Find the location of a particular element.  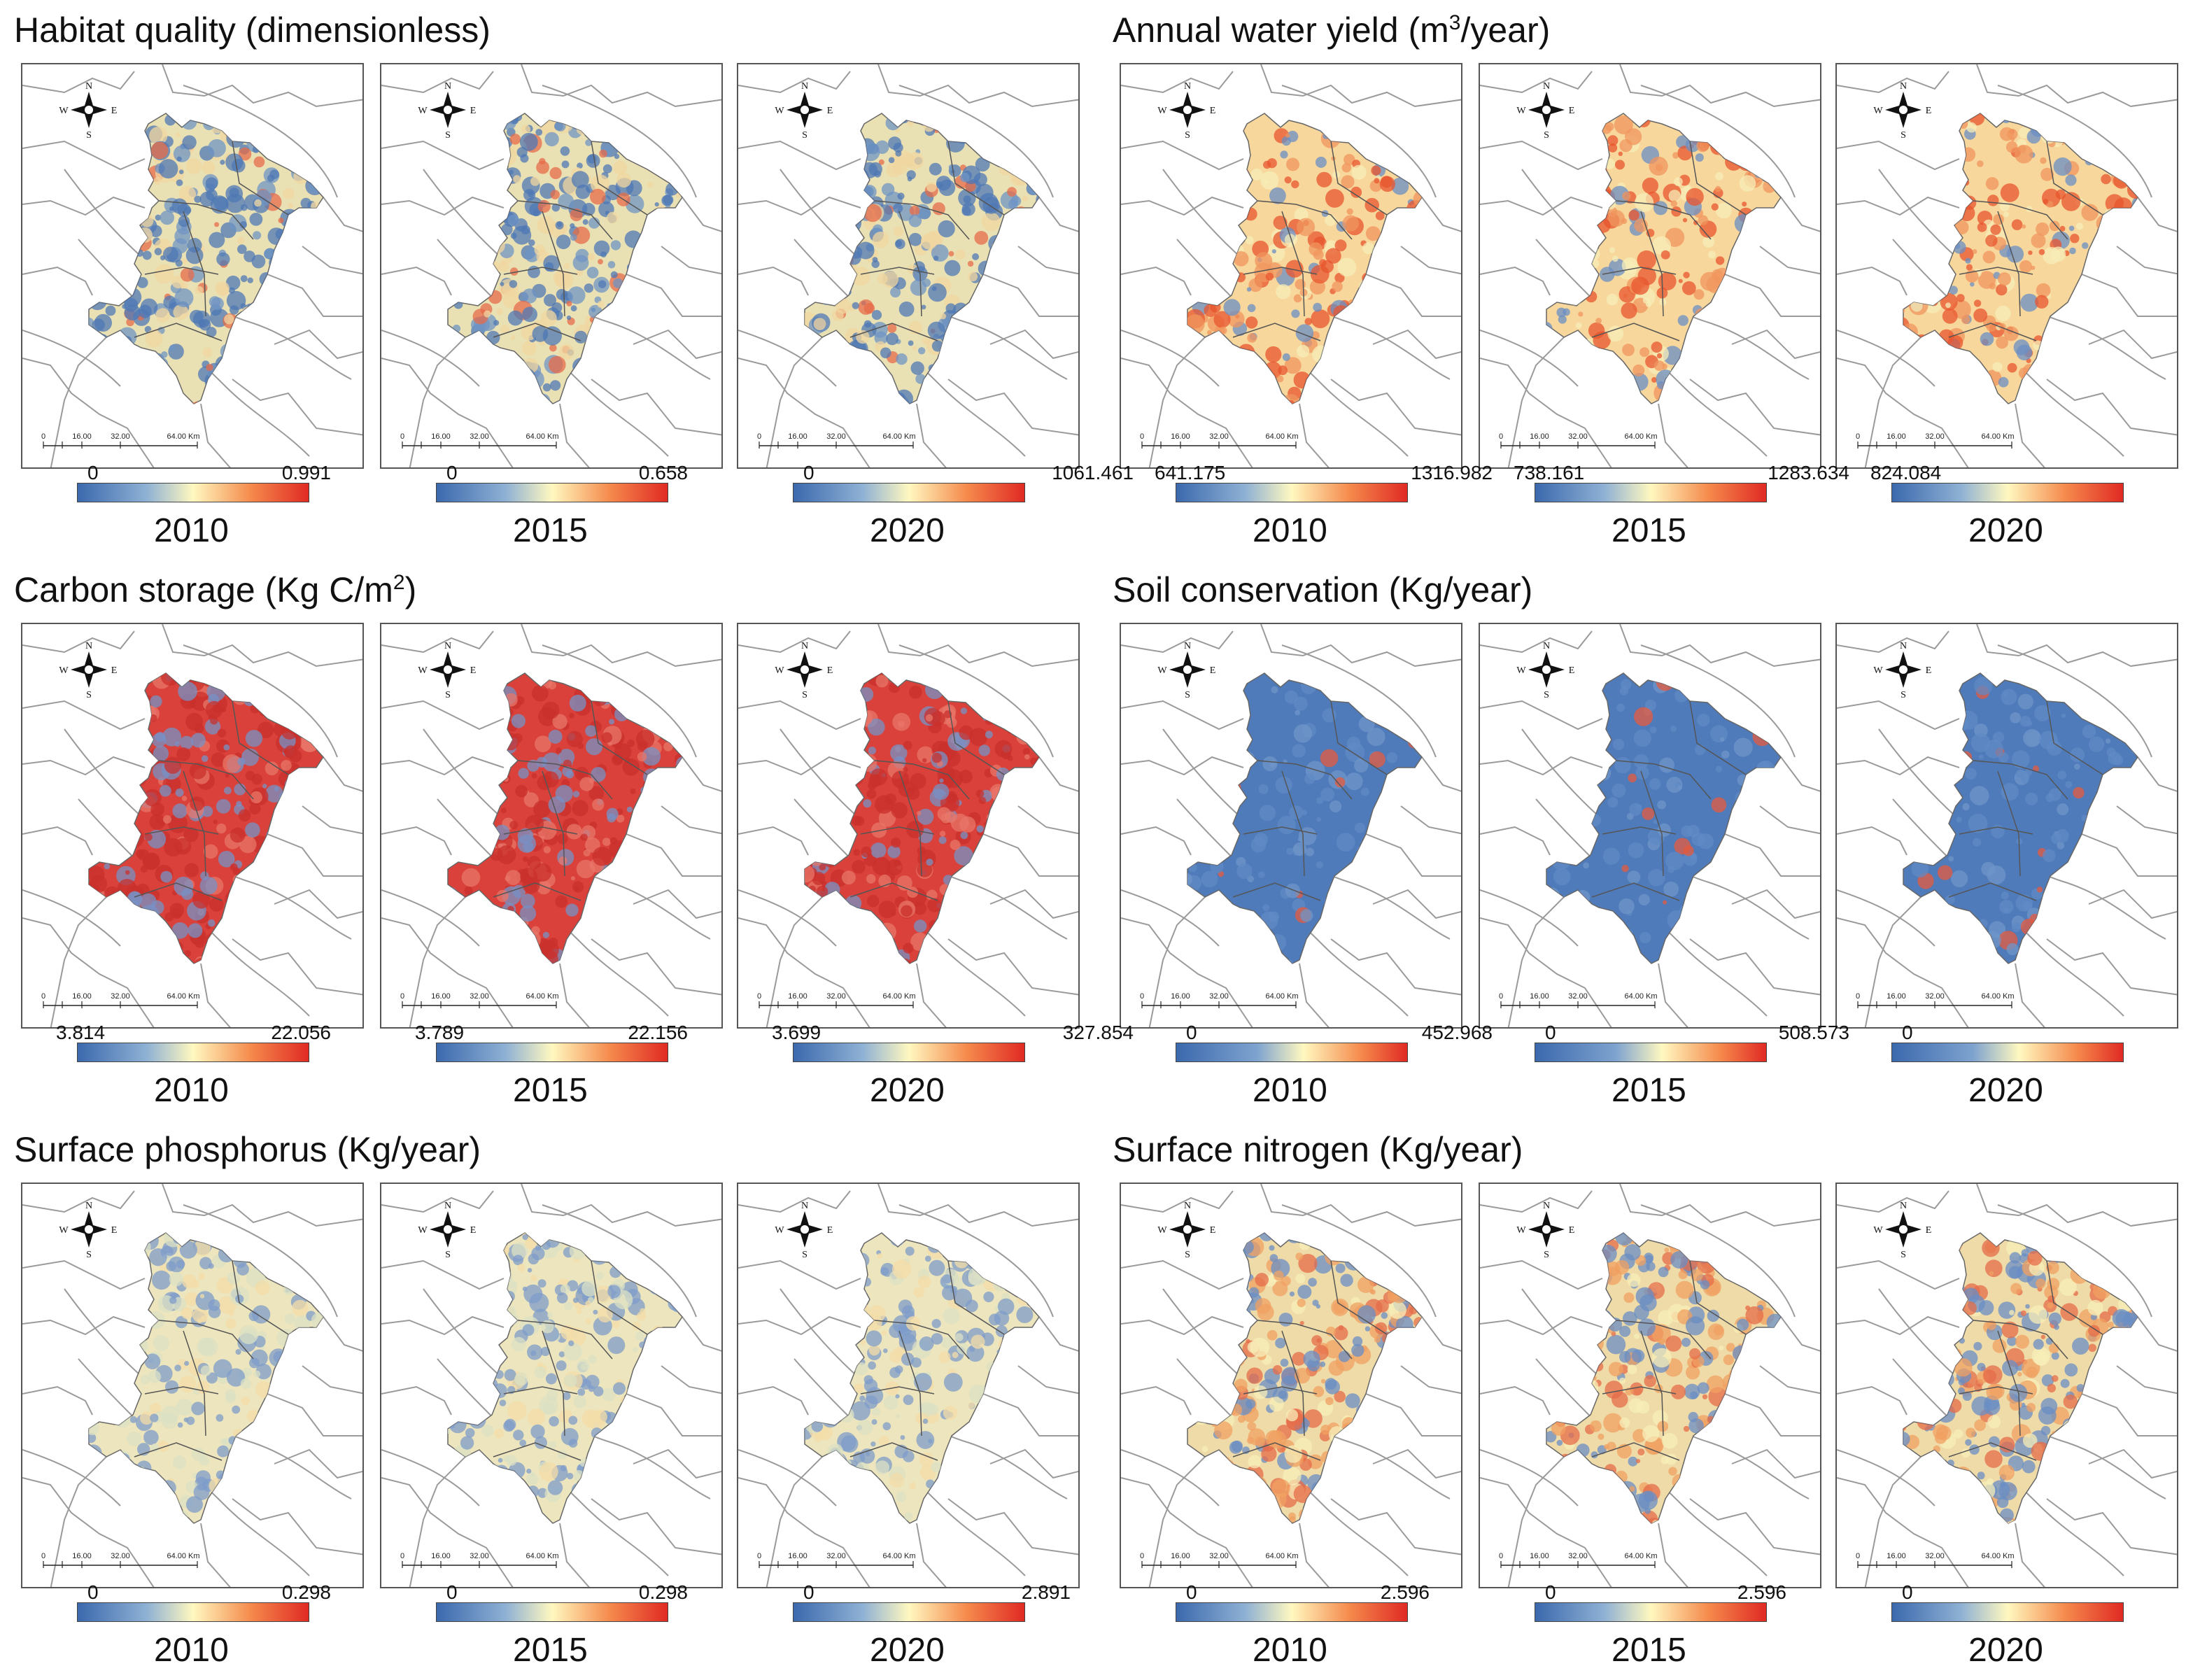

compass-south: S is located at coordinates (1187, 695).